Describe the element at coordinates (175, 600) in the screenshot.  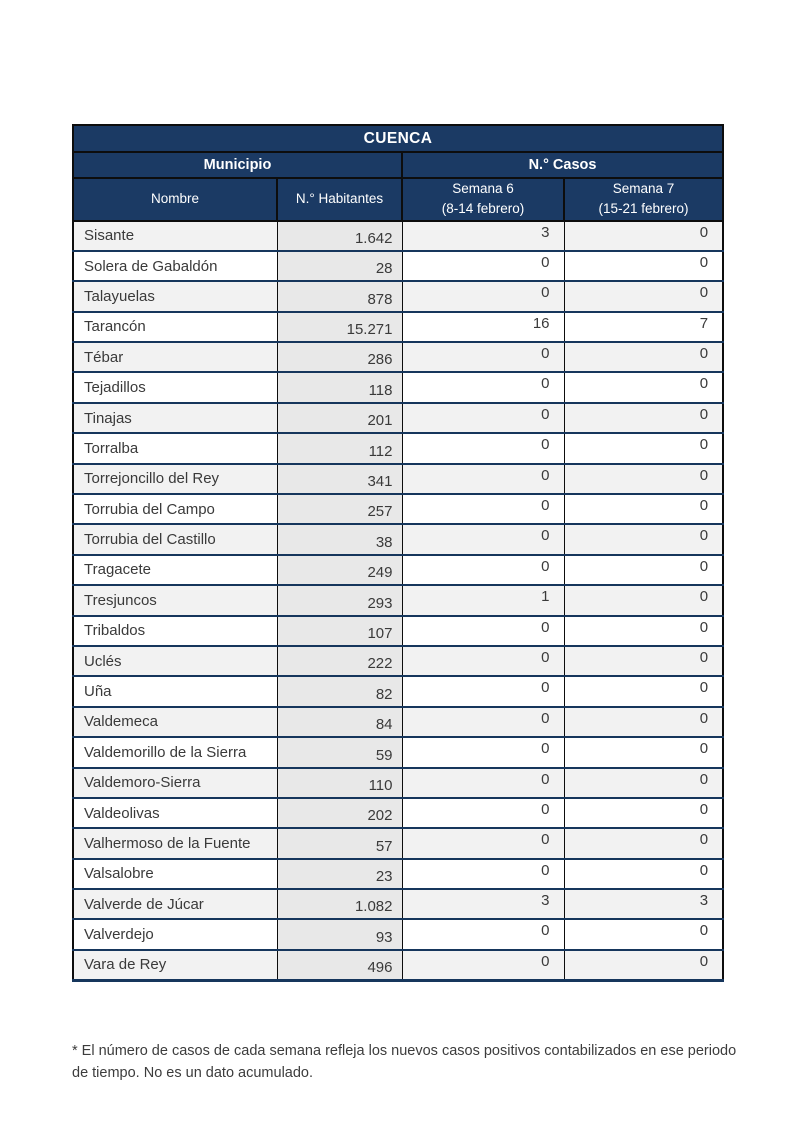
I see `cell-nombre: Tresjuncos` at that location.